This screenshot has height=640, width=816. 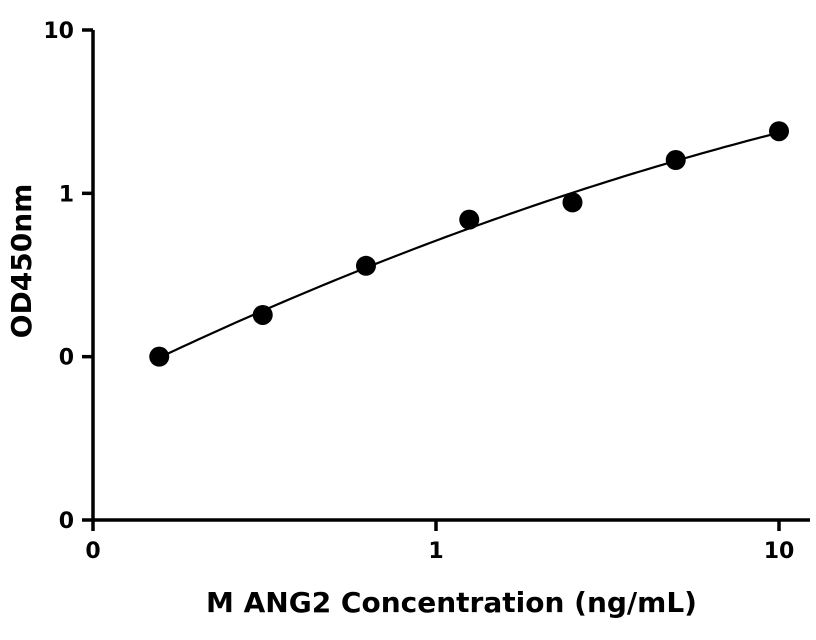 What do you see at coordinates (779, 551) in the screenshot?
I see `x-tick-label: 10` at bounding box center [779, 551].